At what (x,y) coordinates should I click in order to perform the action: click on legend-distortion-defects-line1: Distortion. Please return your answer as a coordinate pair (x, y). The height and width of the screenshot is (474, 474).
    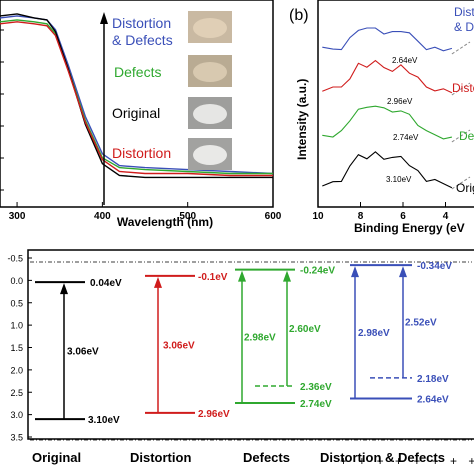
    Looking at the image, I should click on (141, 23).